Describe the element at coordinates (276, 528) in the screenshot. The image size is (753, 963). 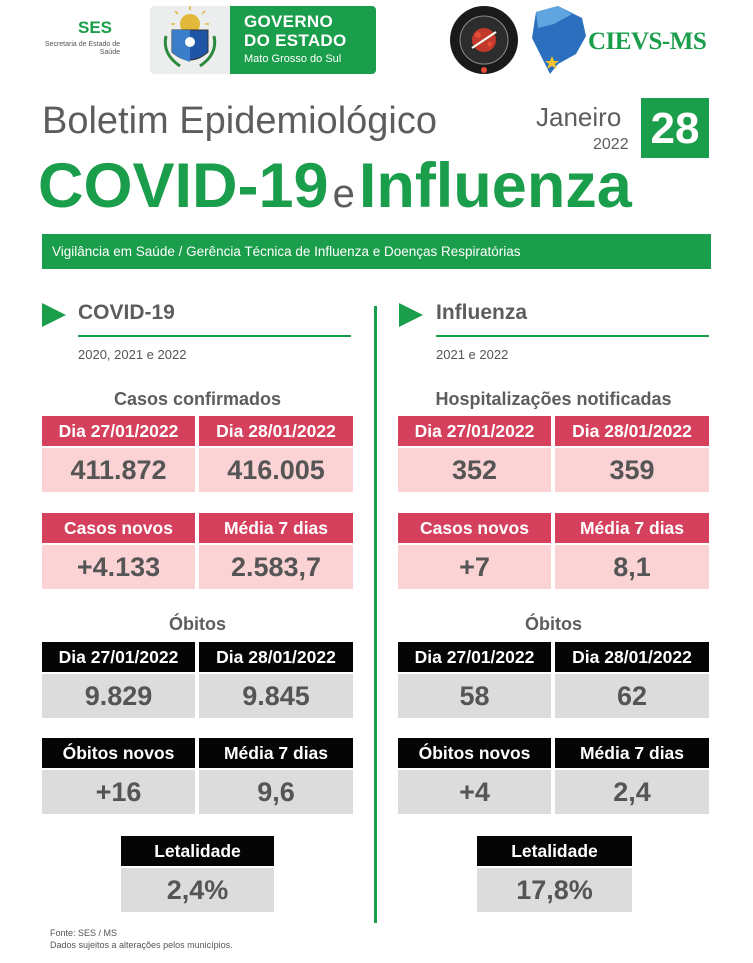
I see `covid-avg-cases-header: Média 7 dias` at that location.